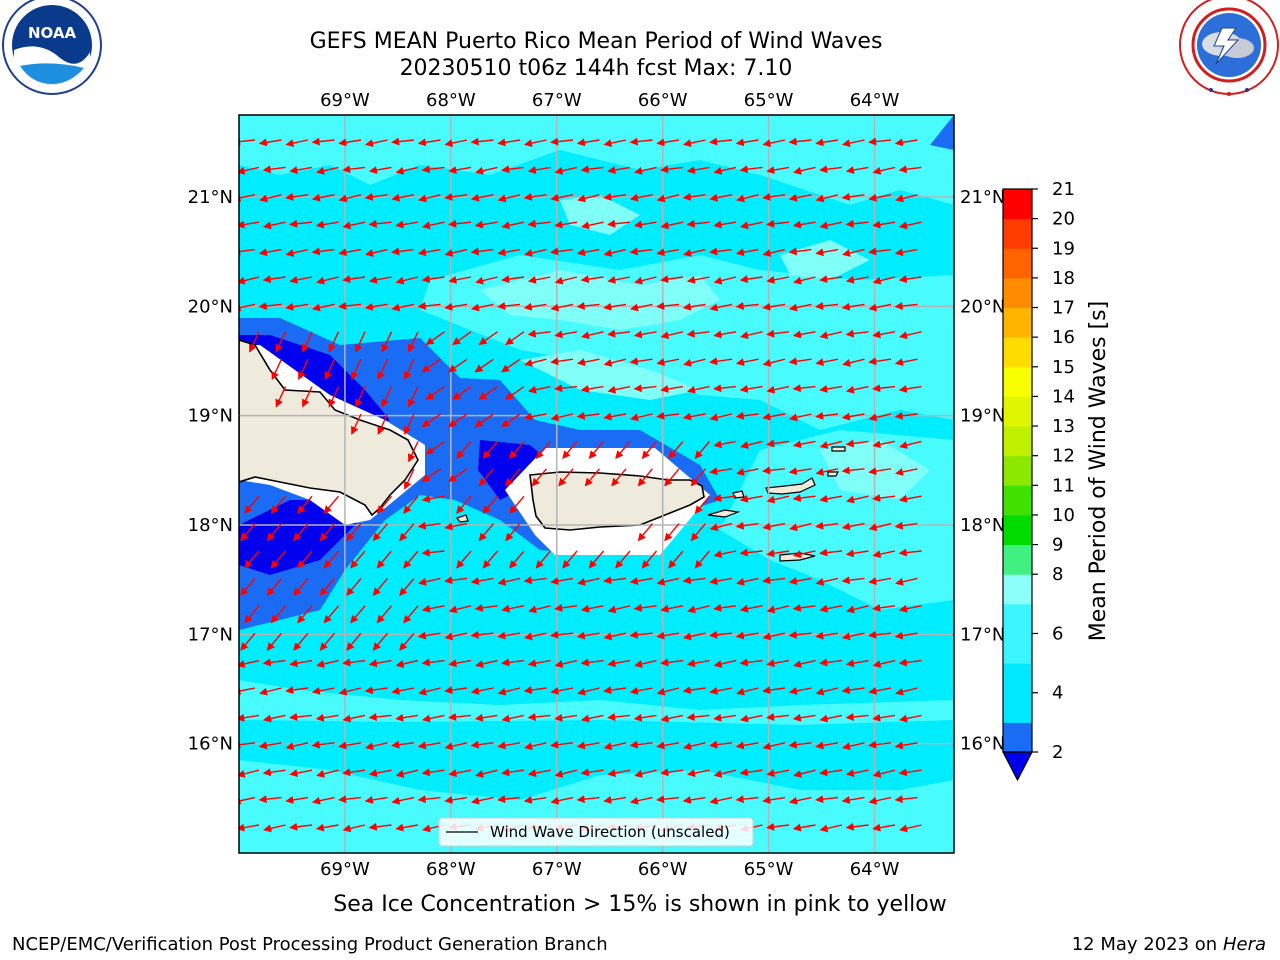  I want to click on colorbar-tick-label: 18, so click(1063, 278).